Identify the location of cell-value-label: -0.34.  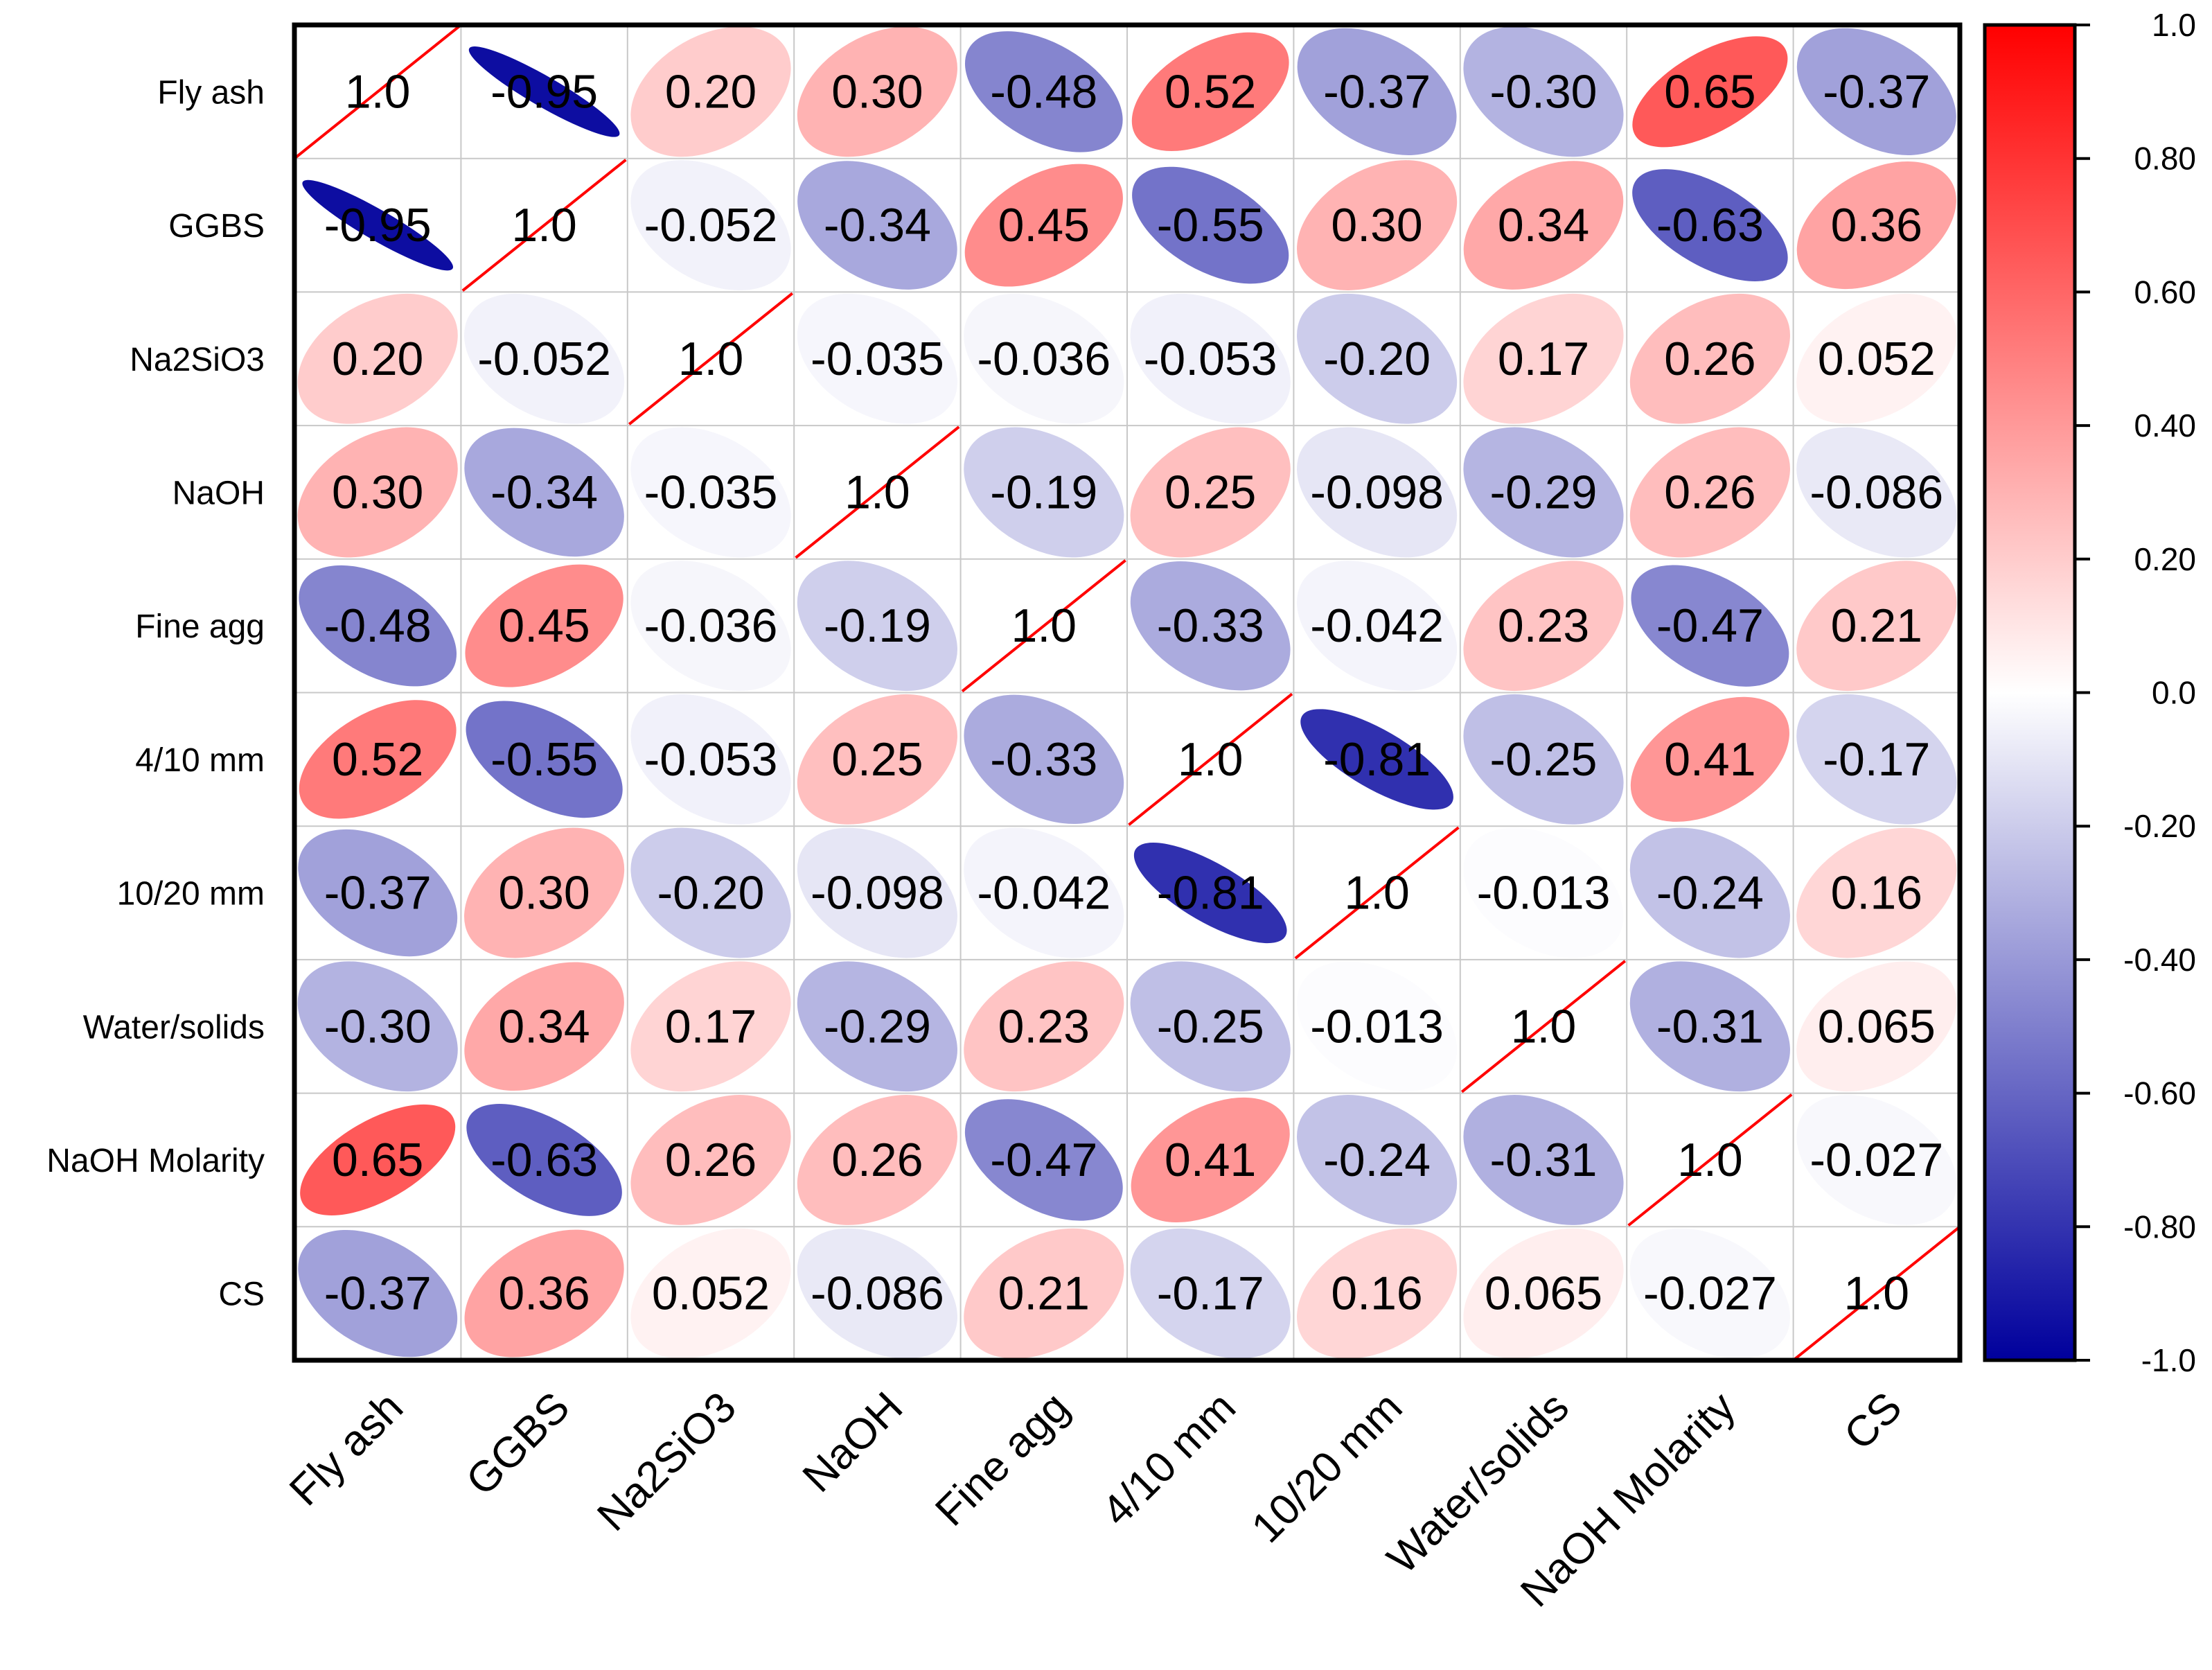
(544, 492).